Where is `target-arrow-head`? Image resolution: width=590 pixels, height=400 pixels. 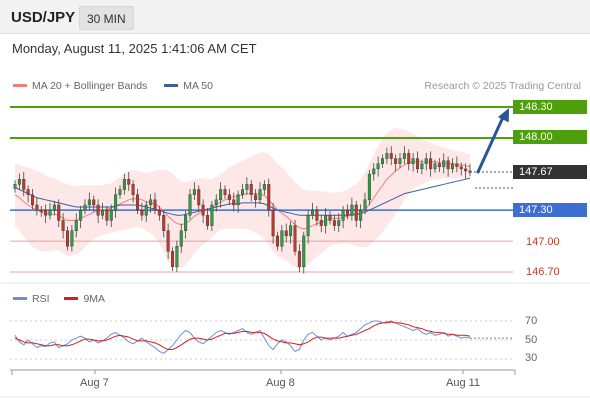 target-arrow-head is located at coordinates (503, 115).